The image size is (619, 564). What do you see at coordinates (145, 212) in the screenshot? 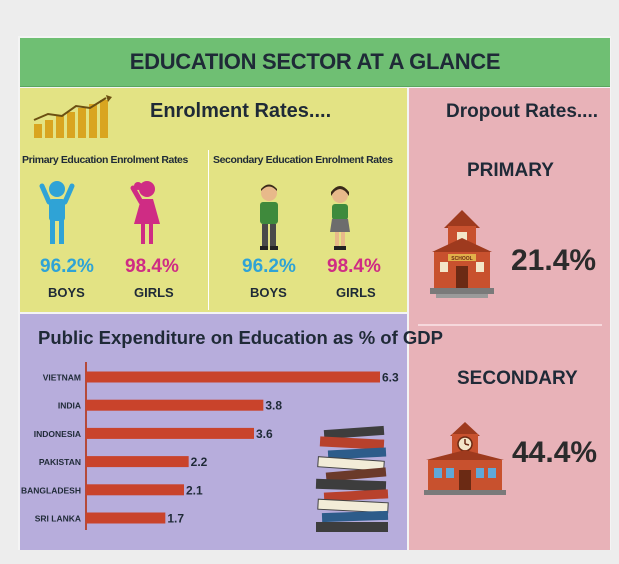
I see `girl-icon` at bounding box center [145, 212].